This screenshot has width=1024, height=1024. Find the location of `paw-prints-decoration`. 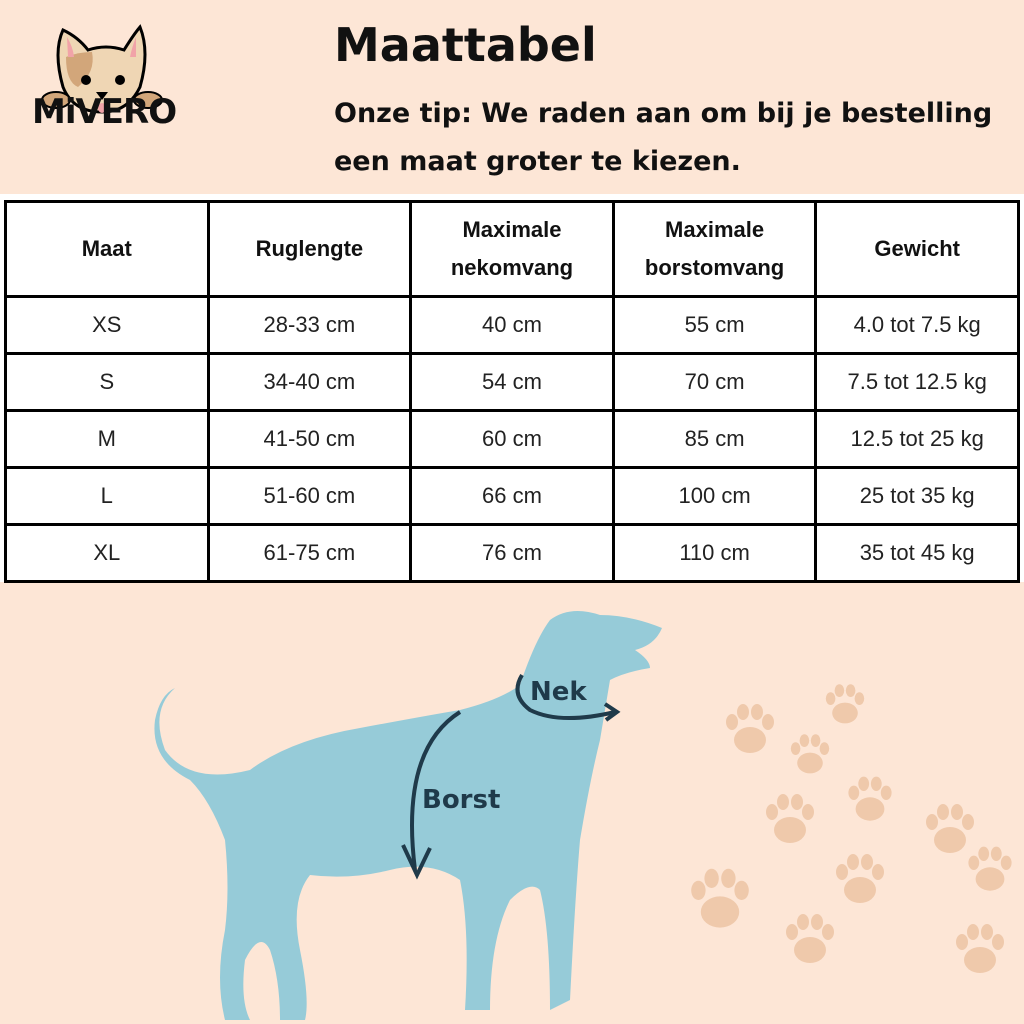

paw-prints-decoration is located at coordinates (851, 828).